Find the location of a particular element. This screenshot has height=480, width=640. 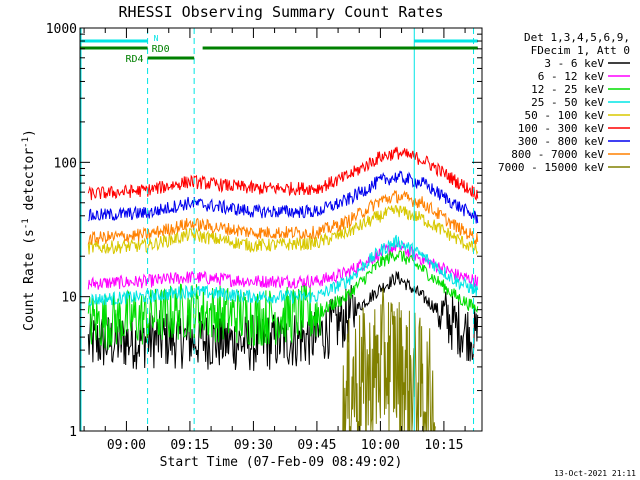

series-100-300-kev is located at coordinates (283, 173).